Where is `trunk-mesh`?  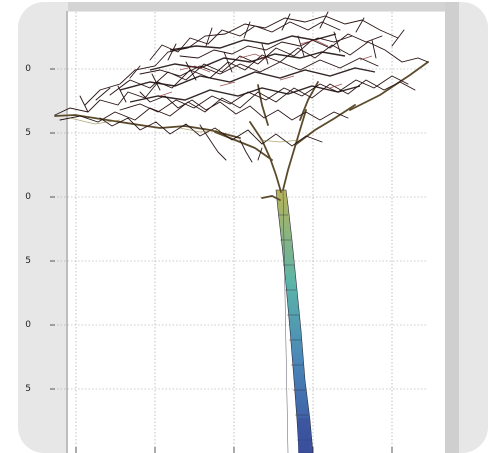 trunk-mesh is located at coordinates (294, 321).